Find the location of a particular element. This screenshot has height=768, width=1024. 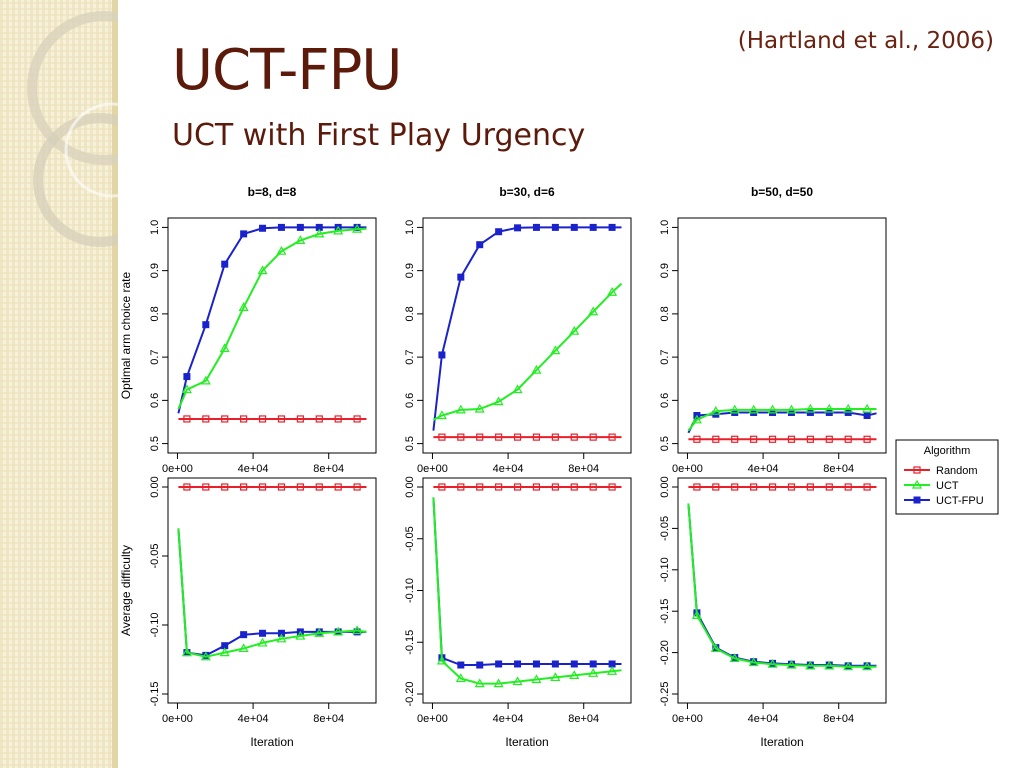

panel-title: b=30, d=6 is located at coordinates (527, 192).